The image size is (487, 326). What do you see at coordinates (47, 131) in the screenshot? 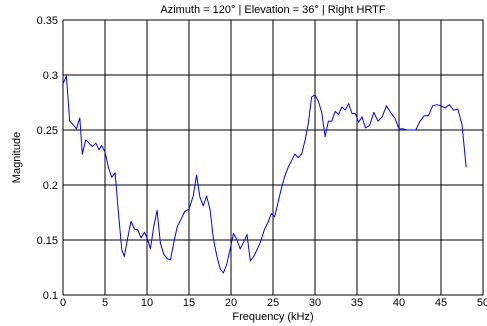
I see `y-tick-label: 0.25` at bounding box center [47, 131].